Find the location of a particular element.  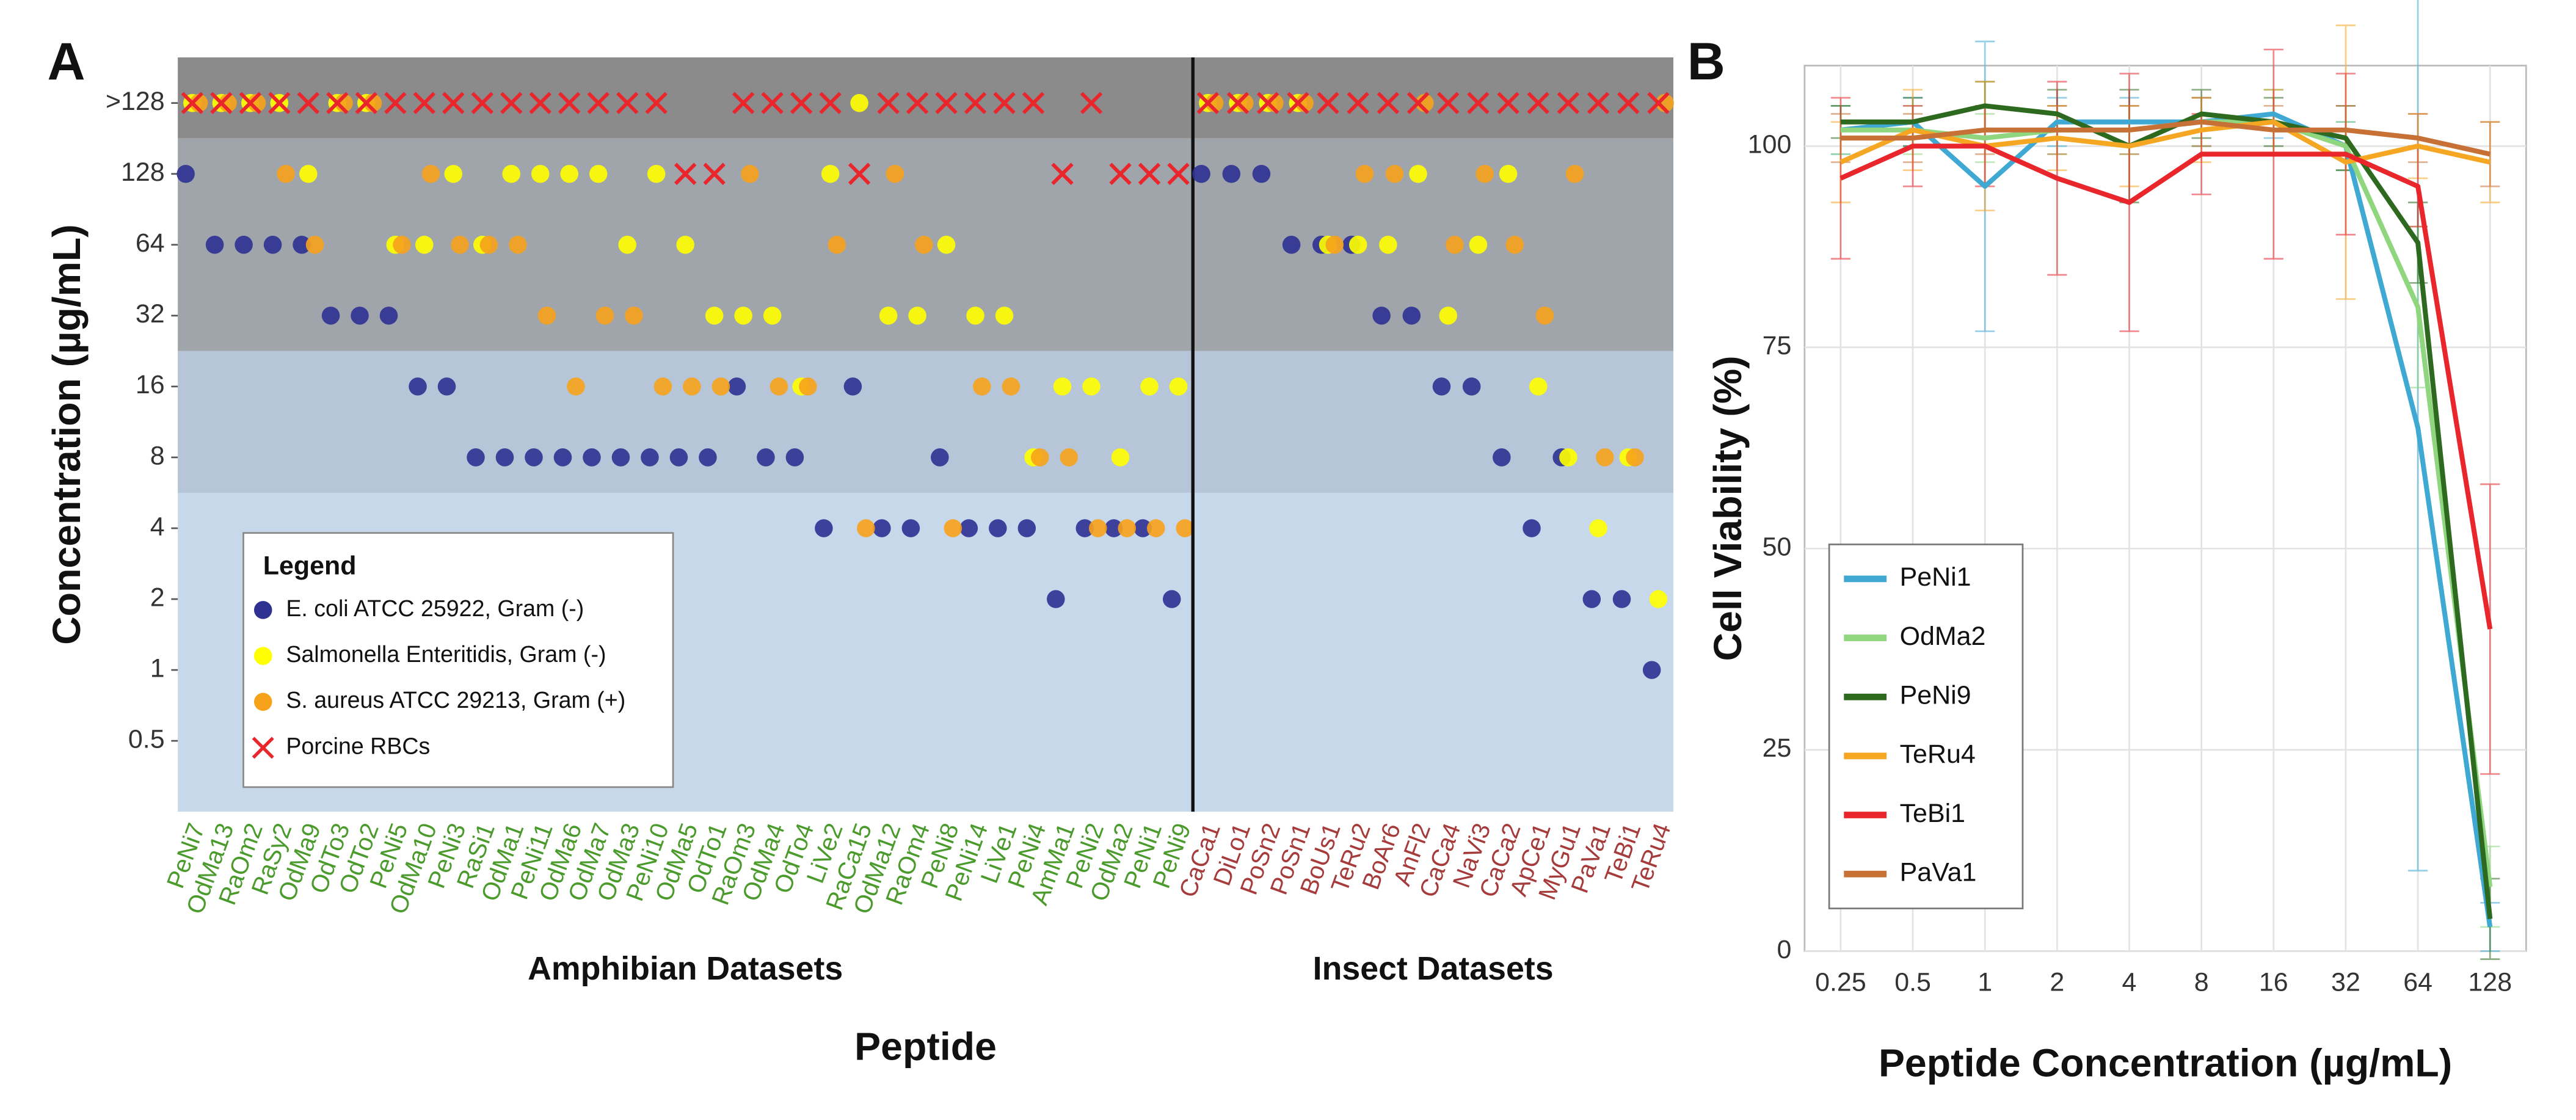

legend-label: TeRu4 is located at coordinates (1938, 754).